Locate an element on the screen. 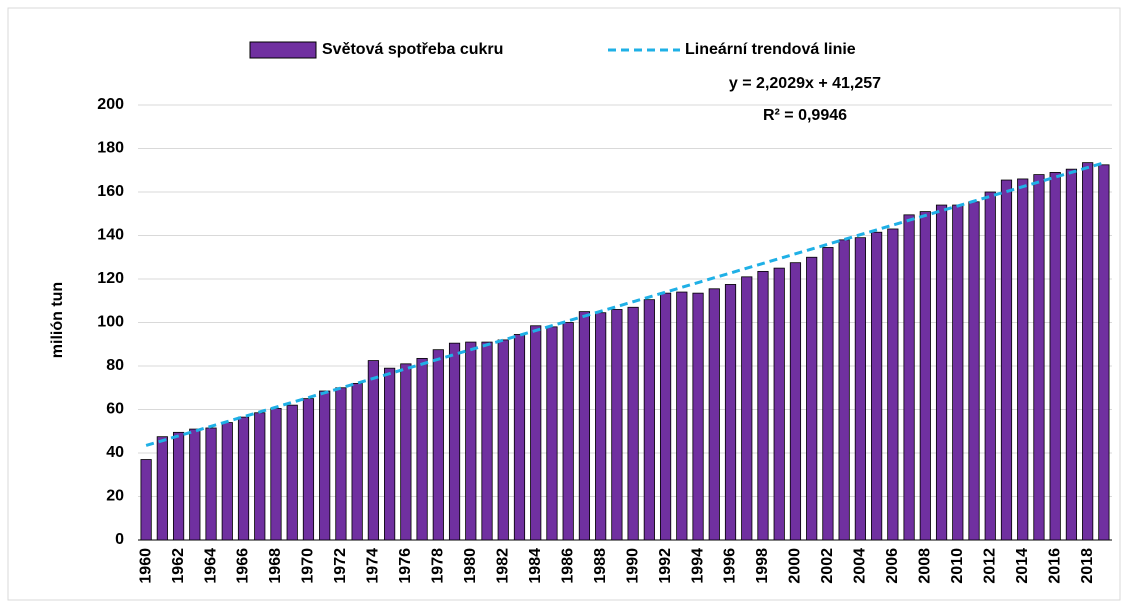 The width and height of the screenshot is (1129, 614). x-tick-label: 1988 is located at coordinates (600, 566).